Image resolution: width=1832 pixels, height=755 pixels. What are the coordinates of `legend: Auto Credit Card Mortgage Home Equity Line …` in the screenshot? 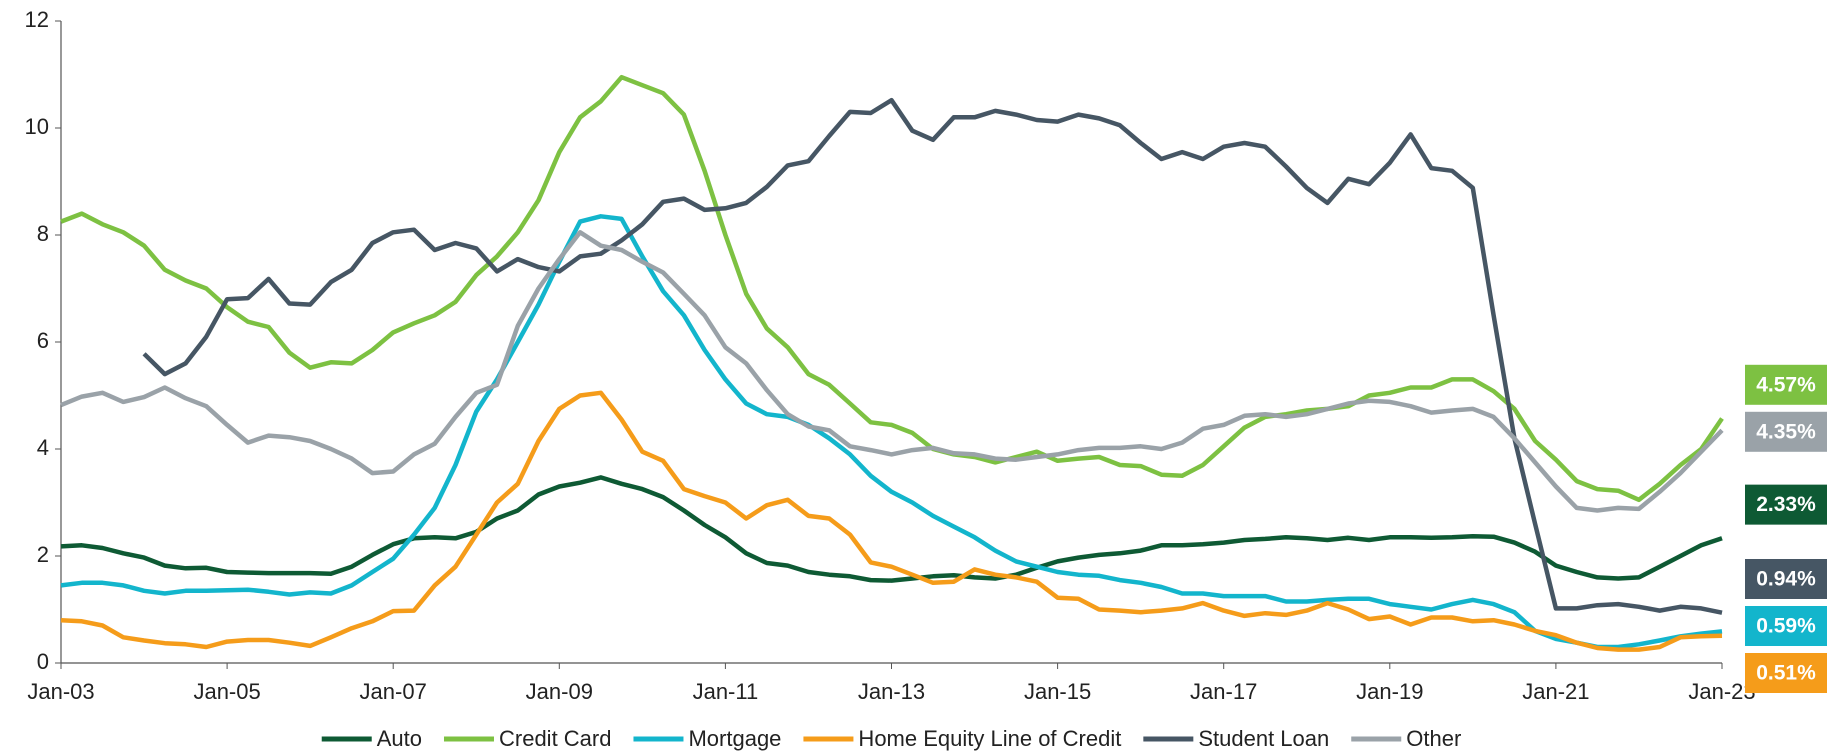 It's located at (891, 738).